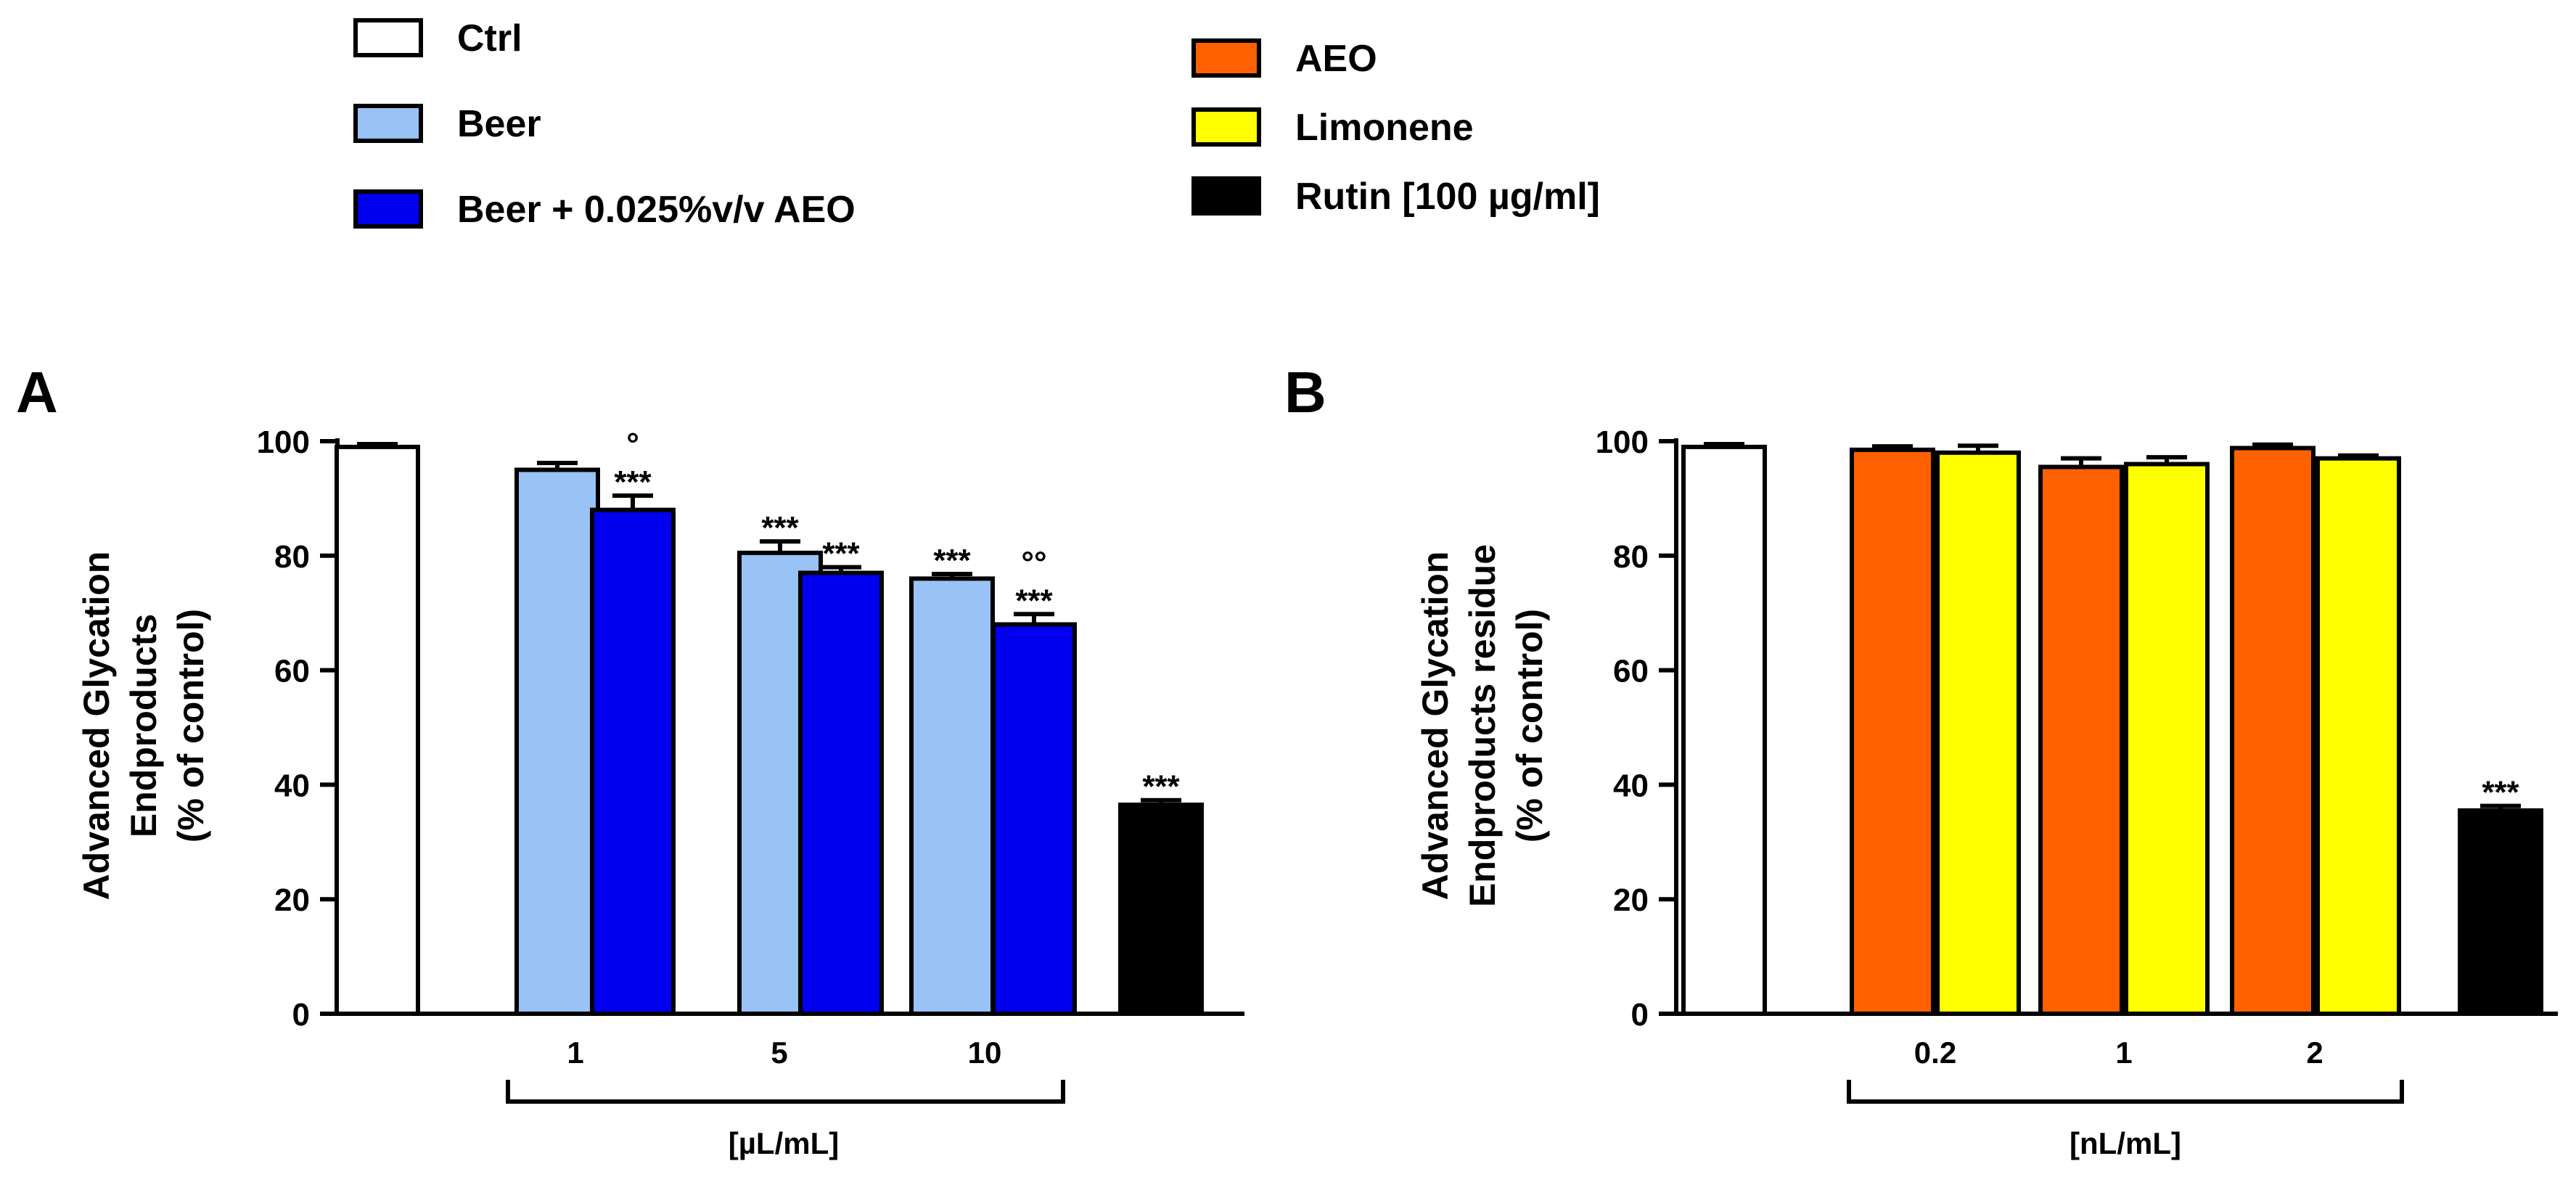 The height and width of the screenshot is (1185, 2576). I want to click on b-y-tick-label: 80, so click(1631, 557).